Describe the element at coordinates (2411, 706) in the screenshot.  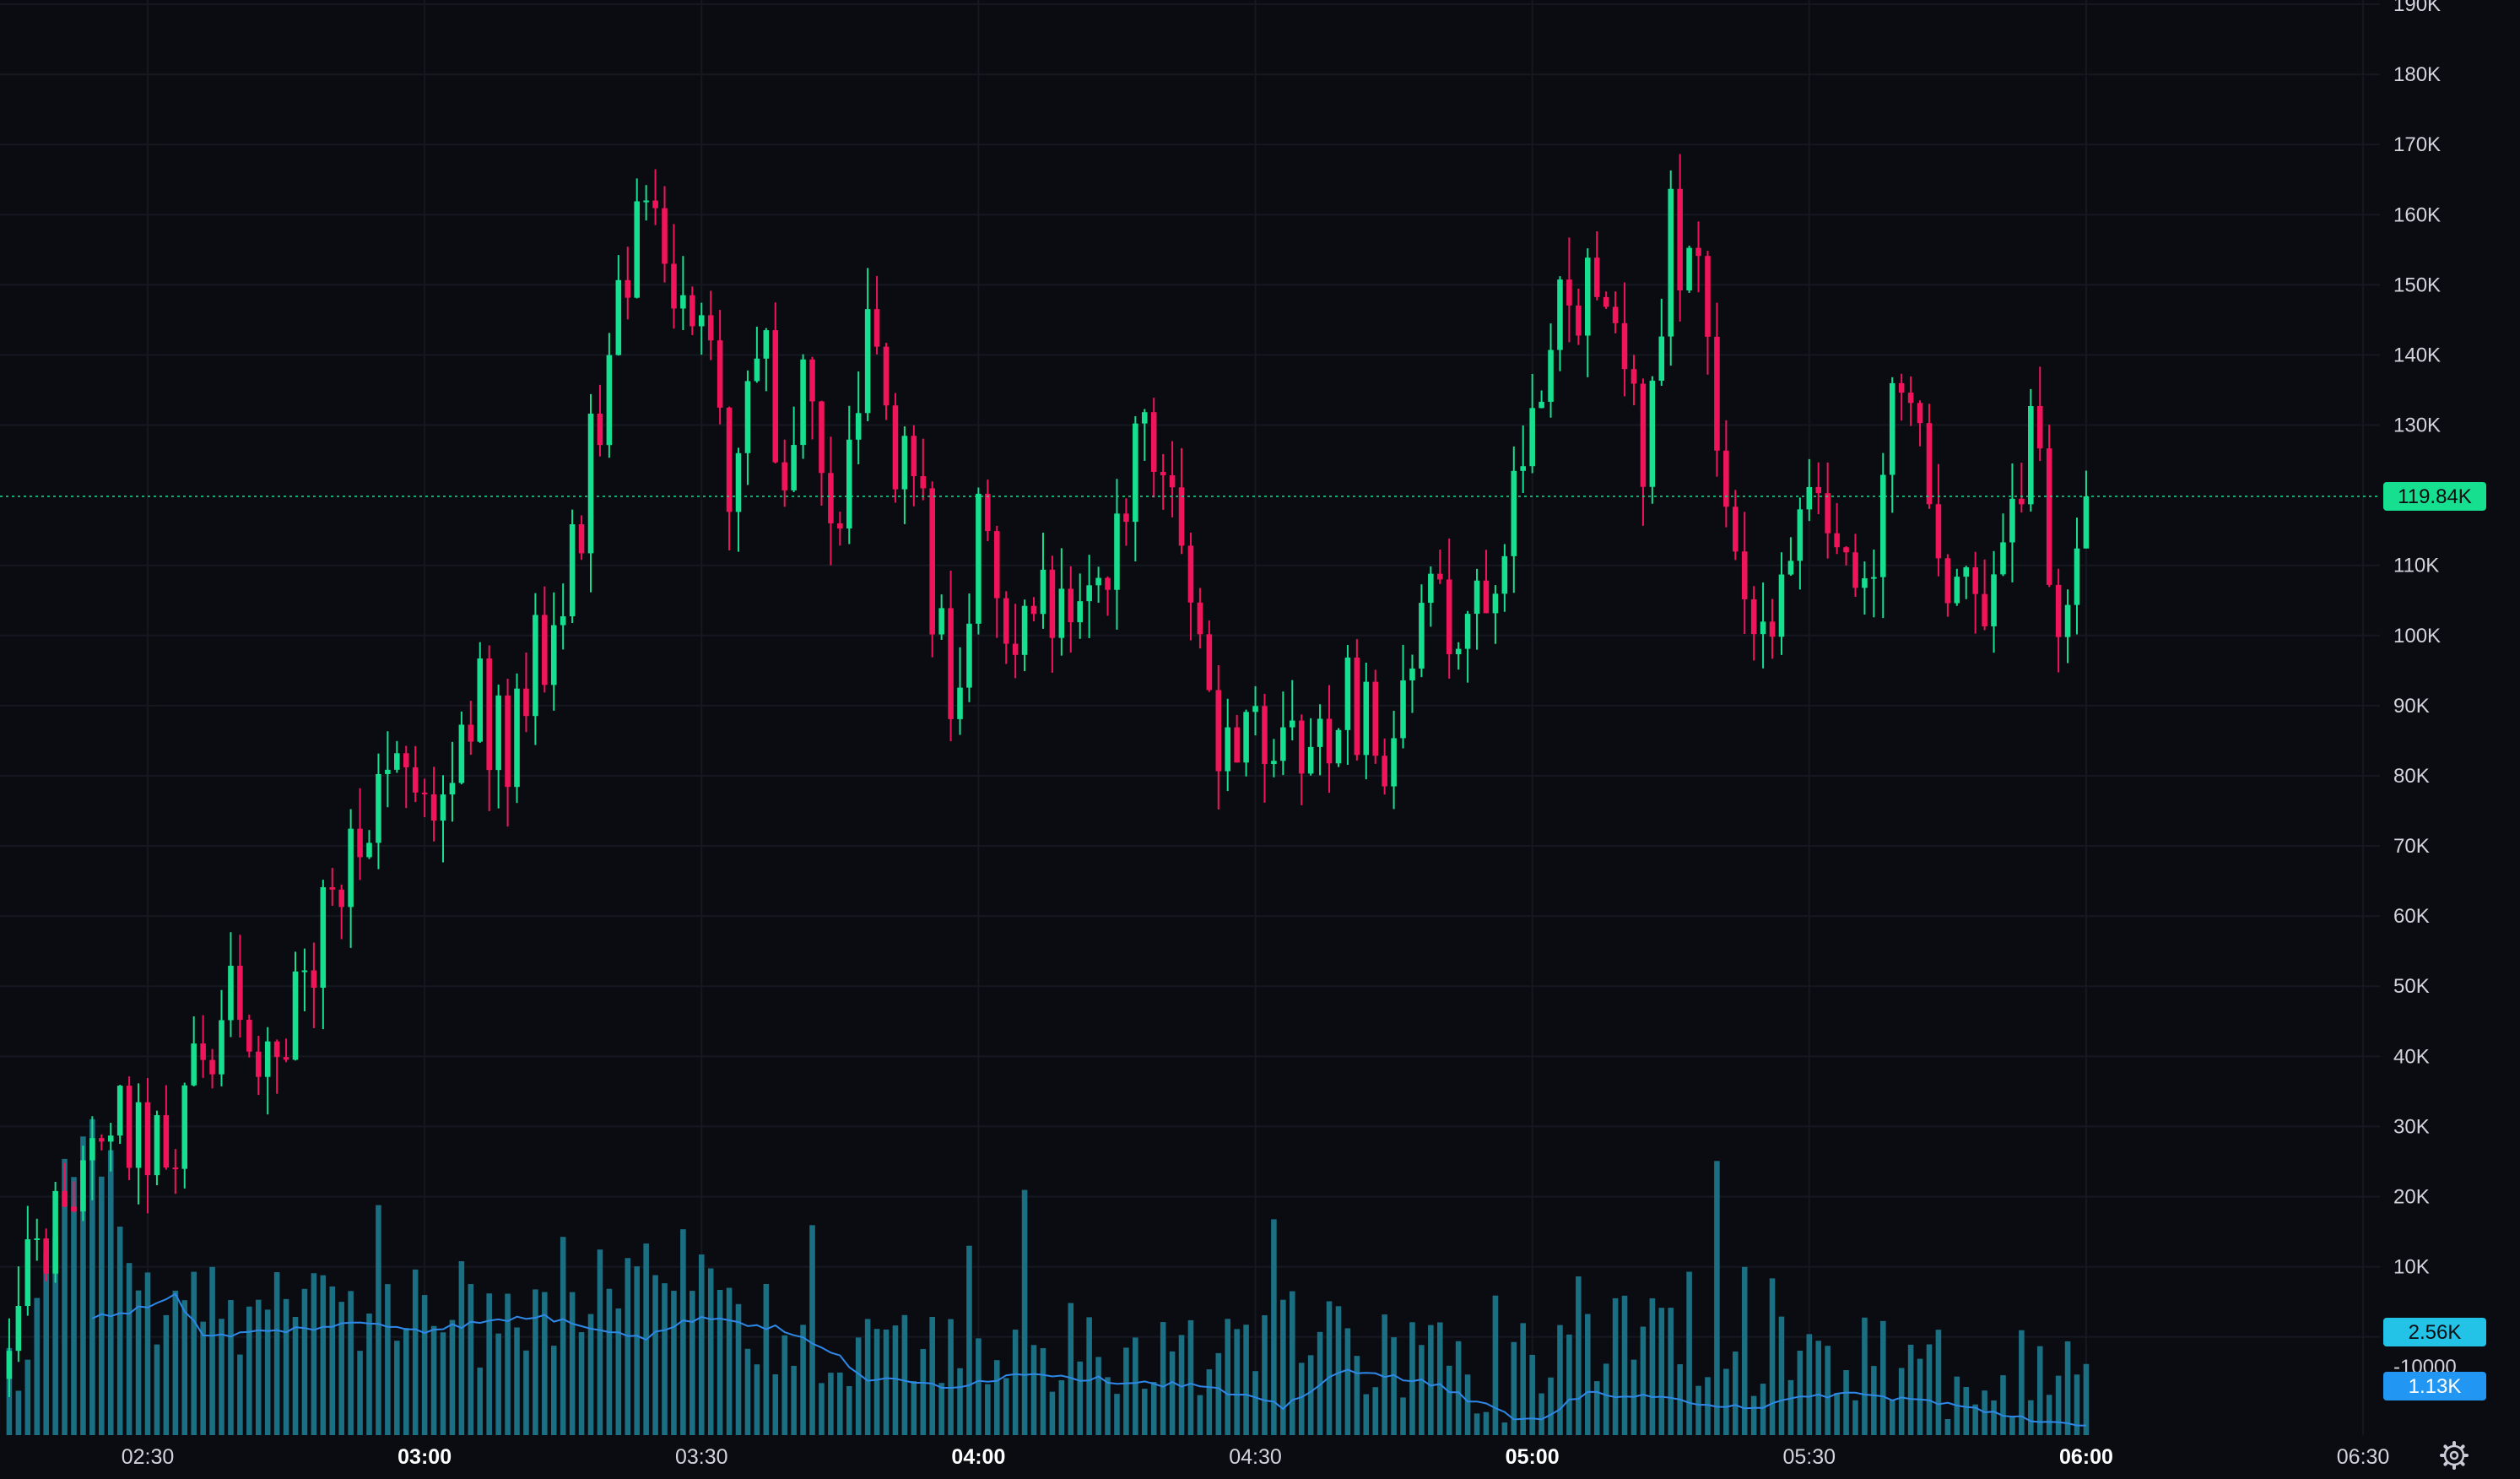
I see `price-tick-label: 90K` at that location.